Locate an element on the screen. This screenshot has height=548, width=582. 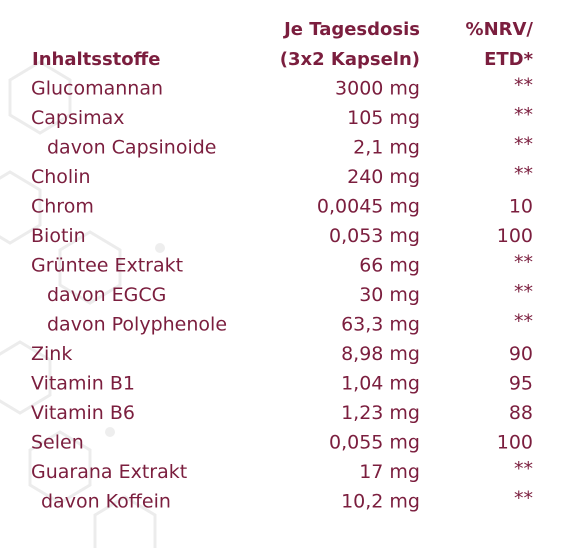
ingredient-name: Capsimax is located at coordinates (78, 118).